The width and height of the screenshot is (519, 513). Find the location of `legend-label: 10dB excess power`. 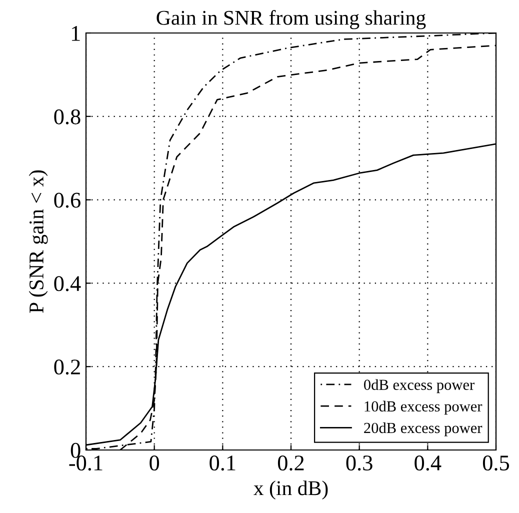

legend-label: 10dB excess power is located at coordinates (423, 407).